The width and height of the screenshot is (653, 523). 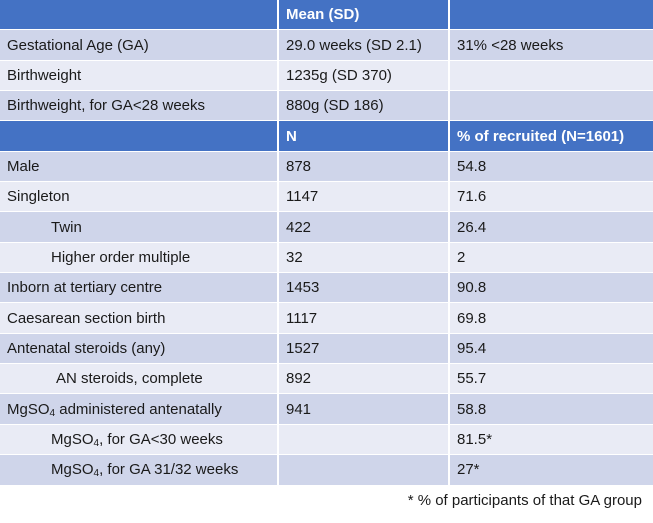 I want to click on row-value: 880g (SD 186), so click(x=364, y=106).